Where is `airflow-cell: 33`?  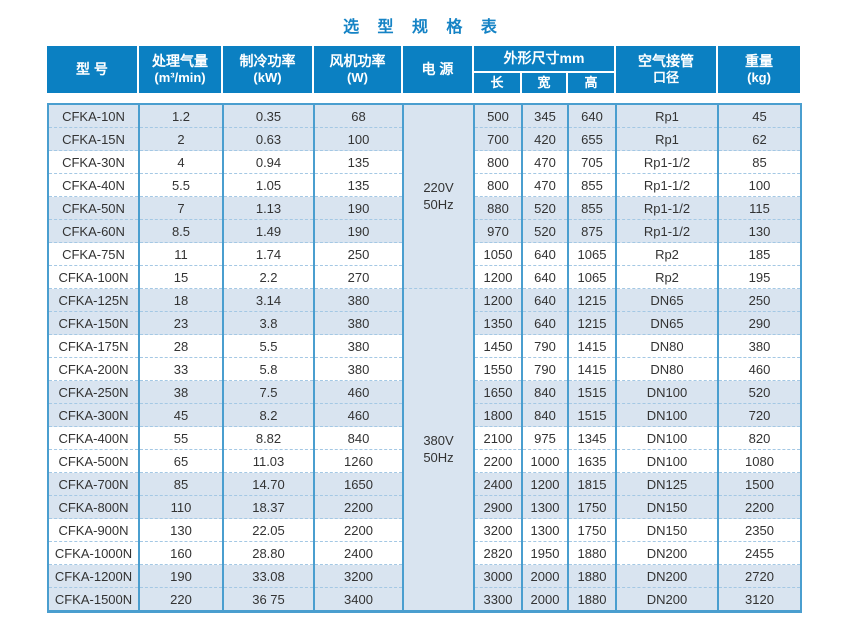
airflow-cell: 33 is located at coordinates (180, 369).